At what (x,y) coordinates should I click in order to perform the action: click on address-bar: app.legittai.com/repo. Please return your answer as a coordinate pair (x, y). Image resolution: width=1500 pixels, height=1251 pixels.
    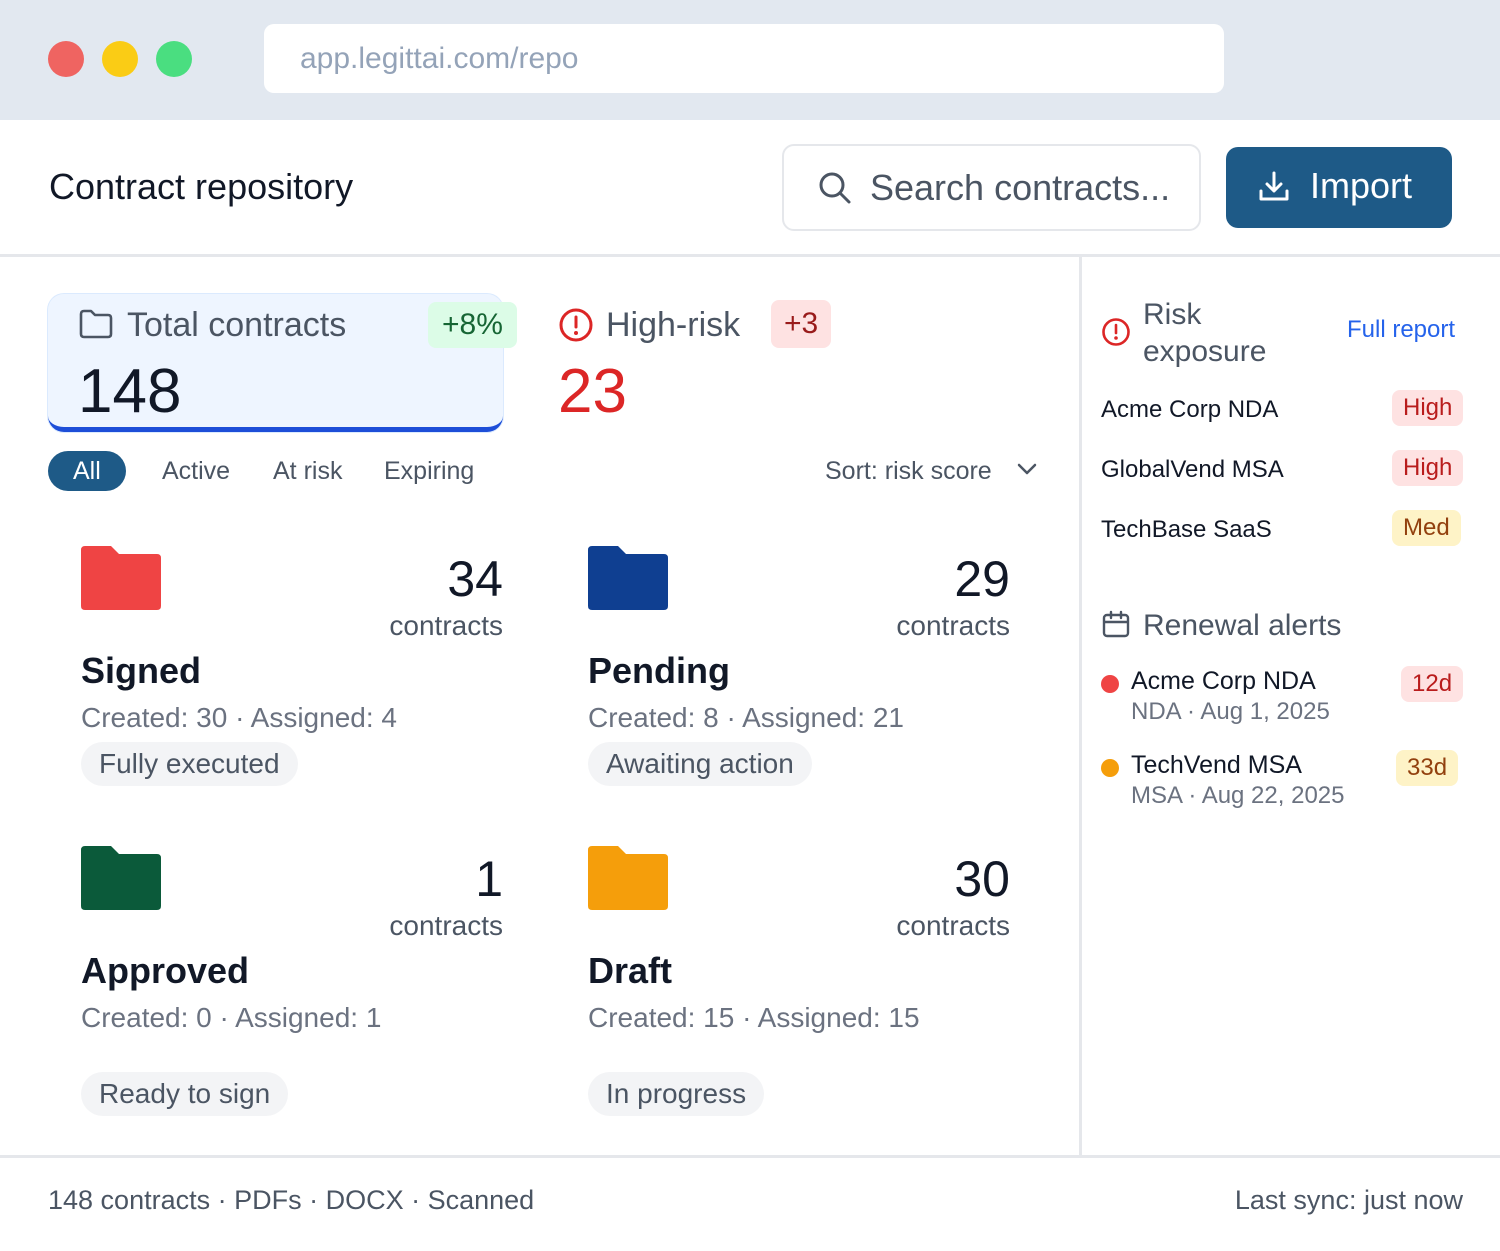
    Looking at the image, I should click on (744, 58).